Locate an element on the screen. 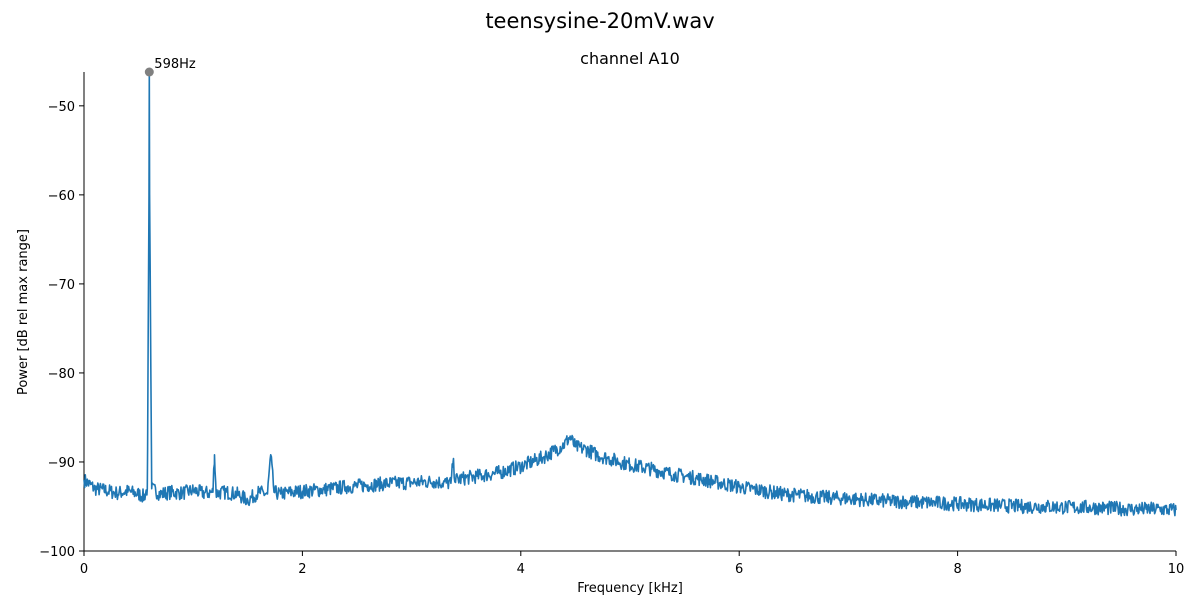 The height and width of the screenshot is (600, 1200). x-tick-label: 10 is located at coordinates (1176, 569).